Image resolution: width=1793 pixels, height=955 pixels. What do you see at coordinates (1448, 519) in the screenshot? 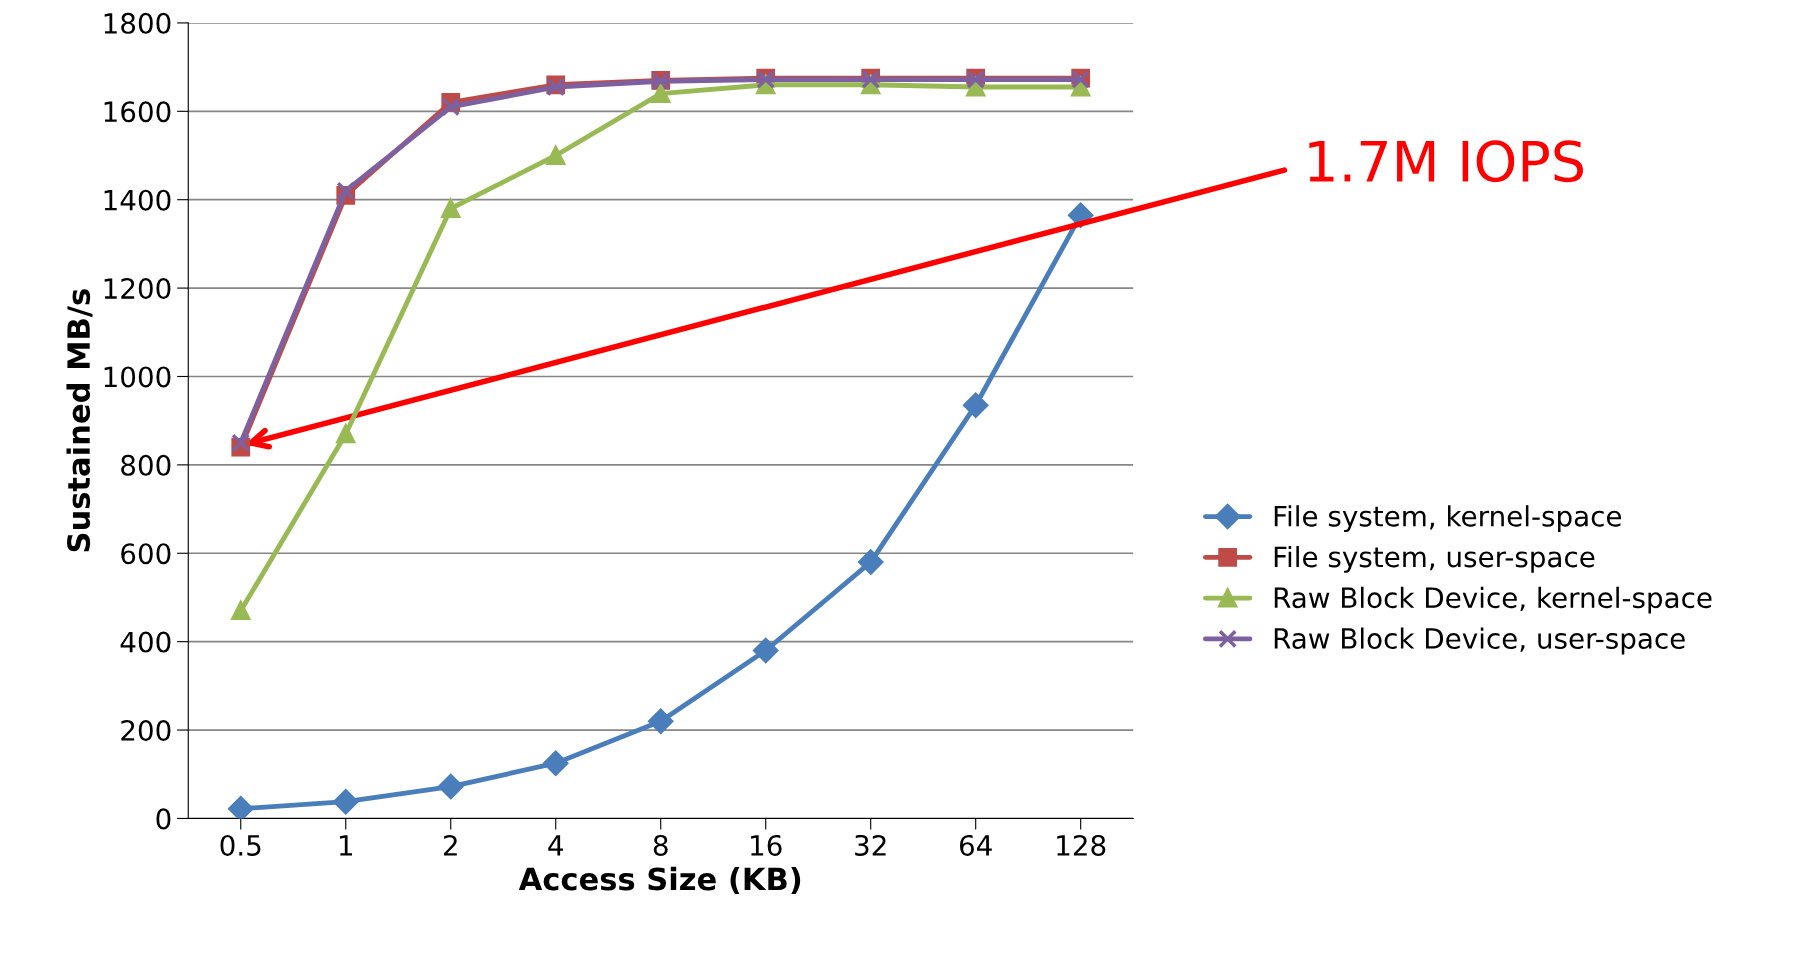
I see `legend-label: File system, kernel-space` at bounding box center [1448, 519].